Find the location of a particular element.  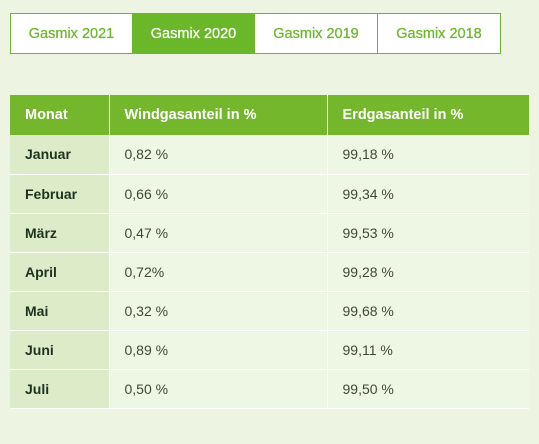

month-cell: Mai is located at coordinates (60, 311).